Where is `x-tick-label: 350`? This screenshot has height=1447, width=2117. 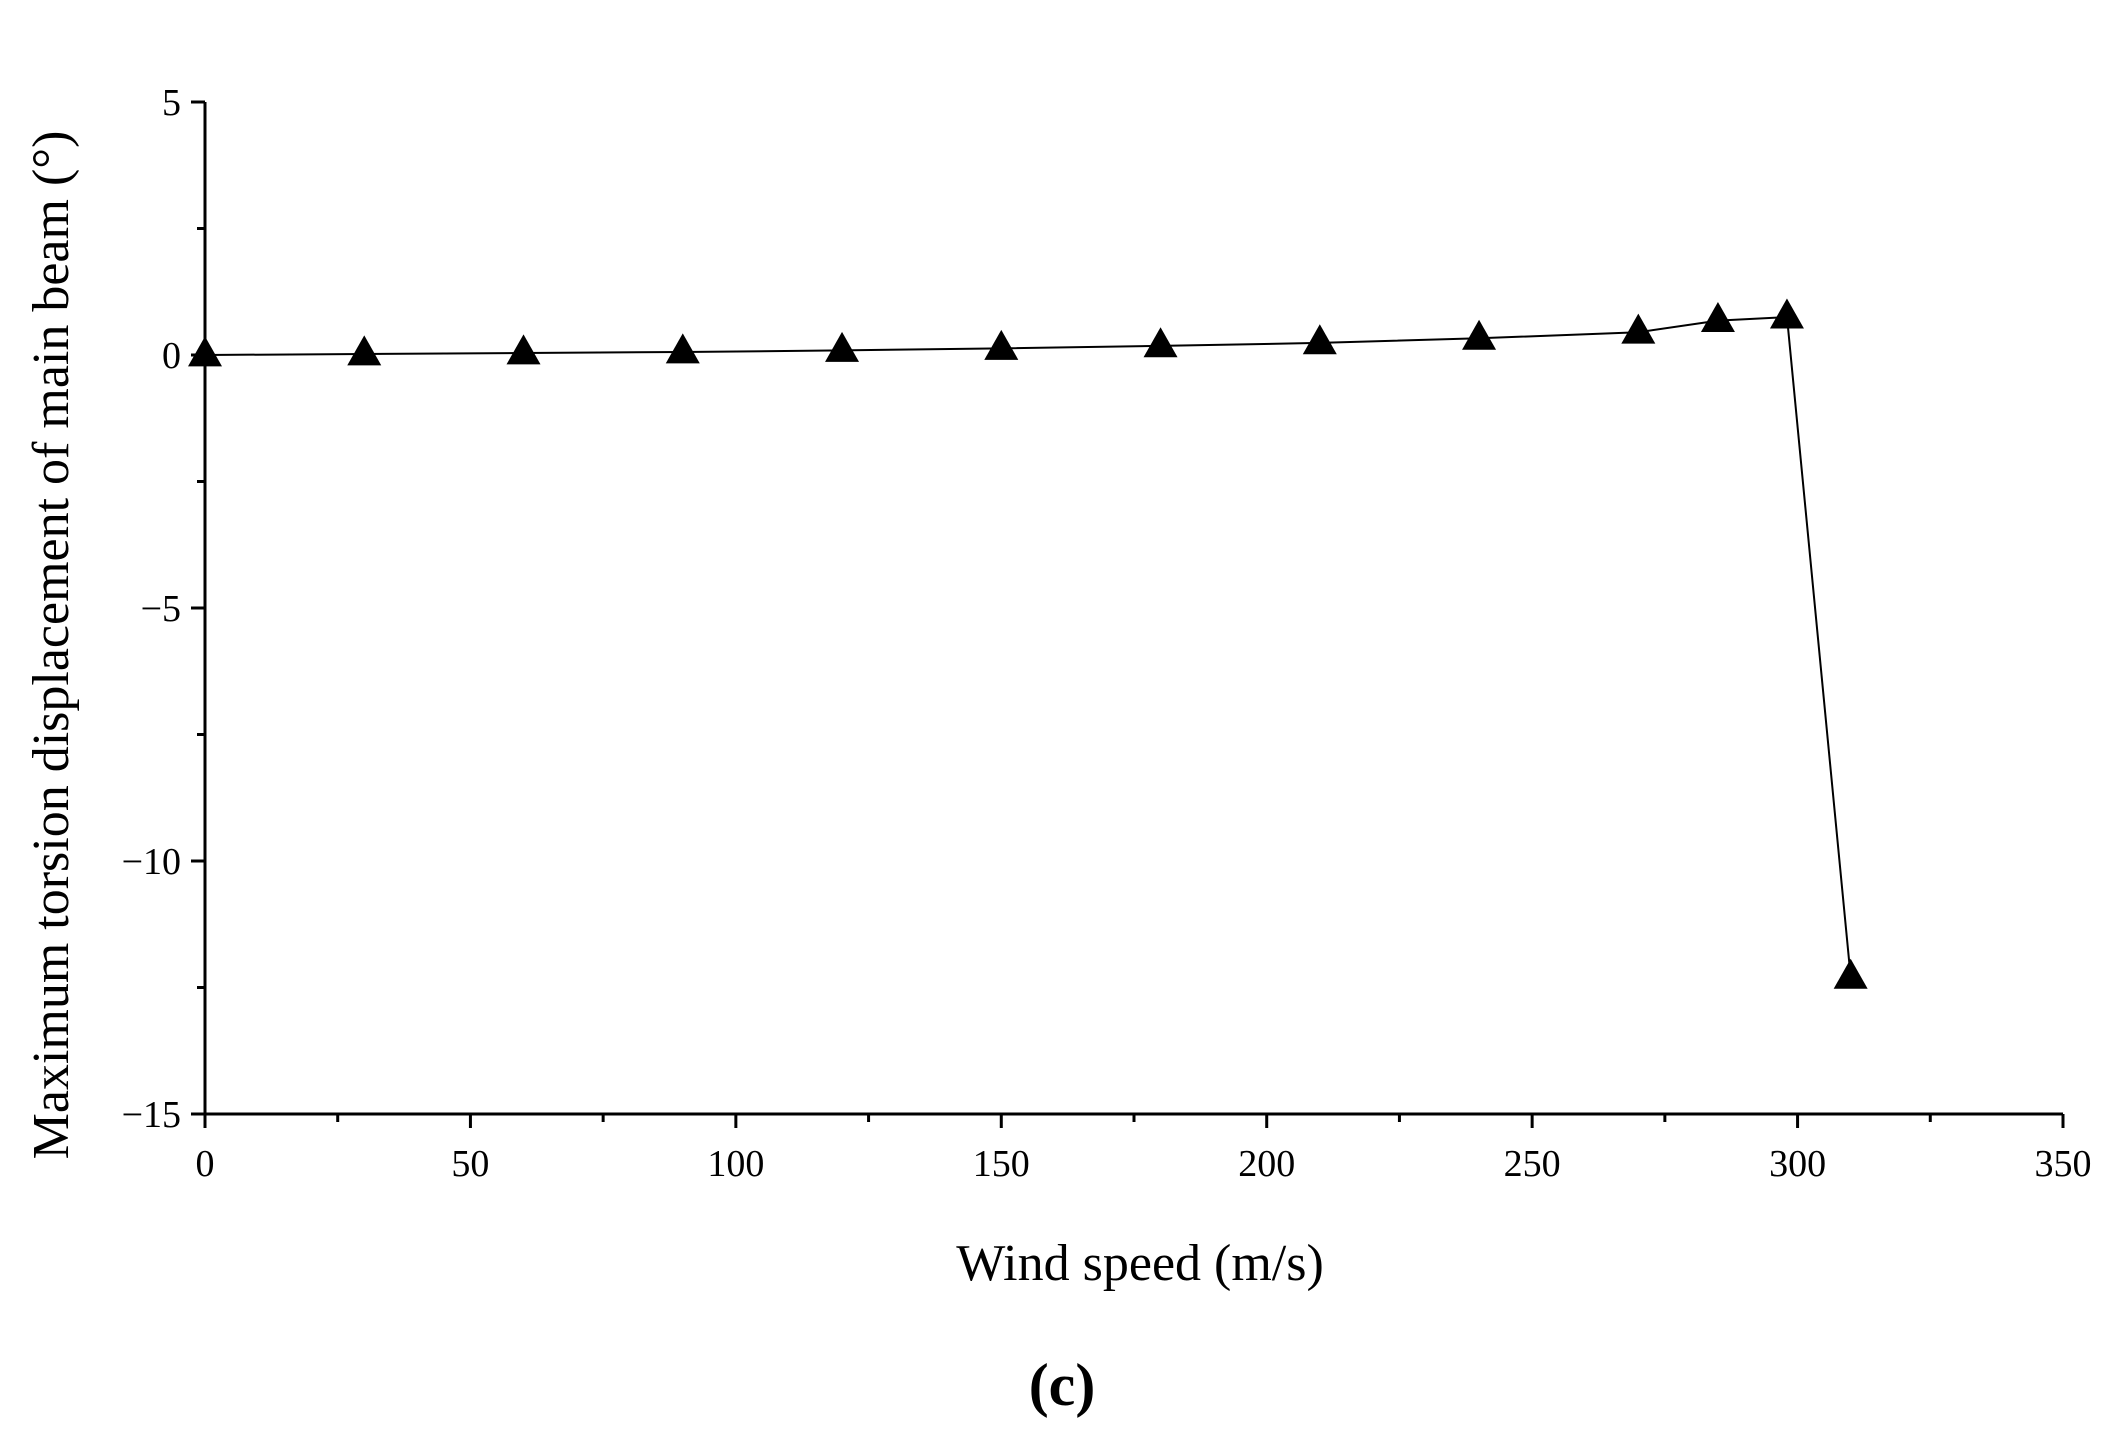
x-tick-label: 350 is located at coordinates (2063, 1164).